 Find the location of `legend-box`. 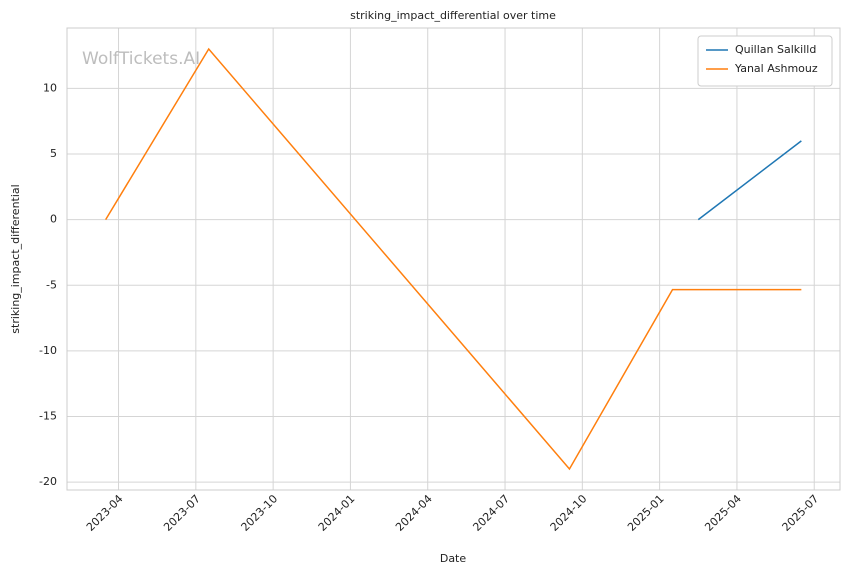

legend-box is located at coordinates (765, 61).